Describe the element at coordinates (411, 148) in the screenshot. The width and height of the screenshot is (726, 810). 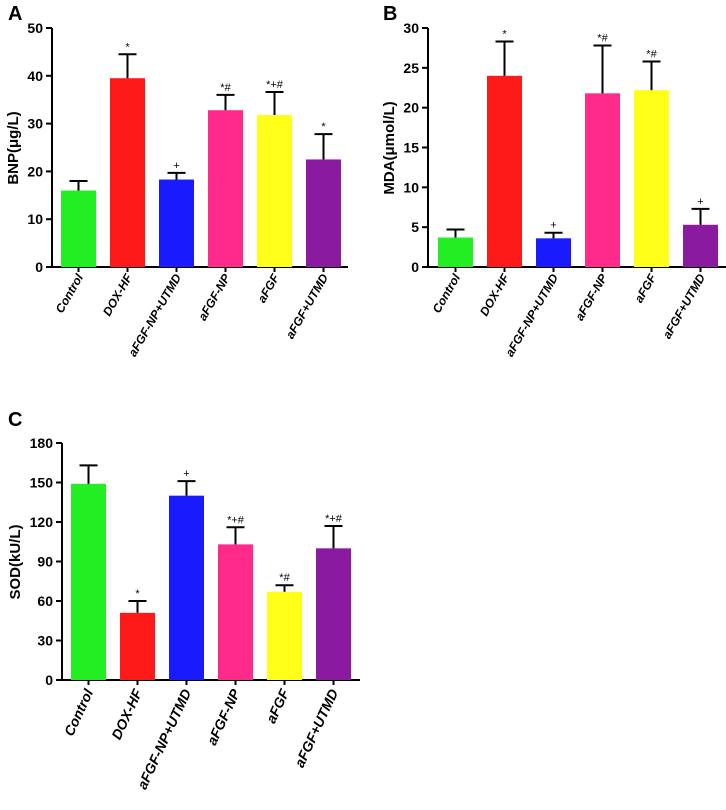
I see `y-tick-label: 15` at that location.